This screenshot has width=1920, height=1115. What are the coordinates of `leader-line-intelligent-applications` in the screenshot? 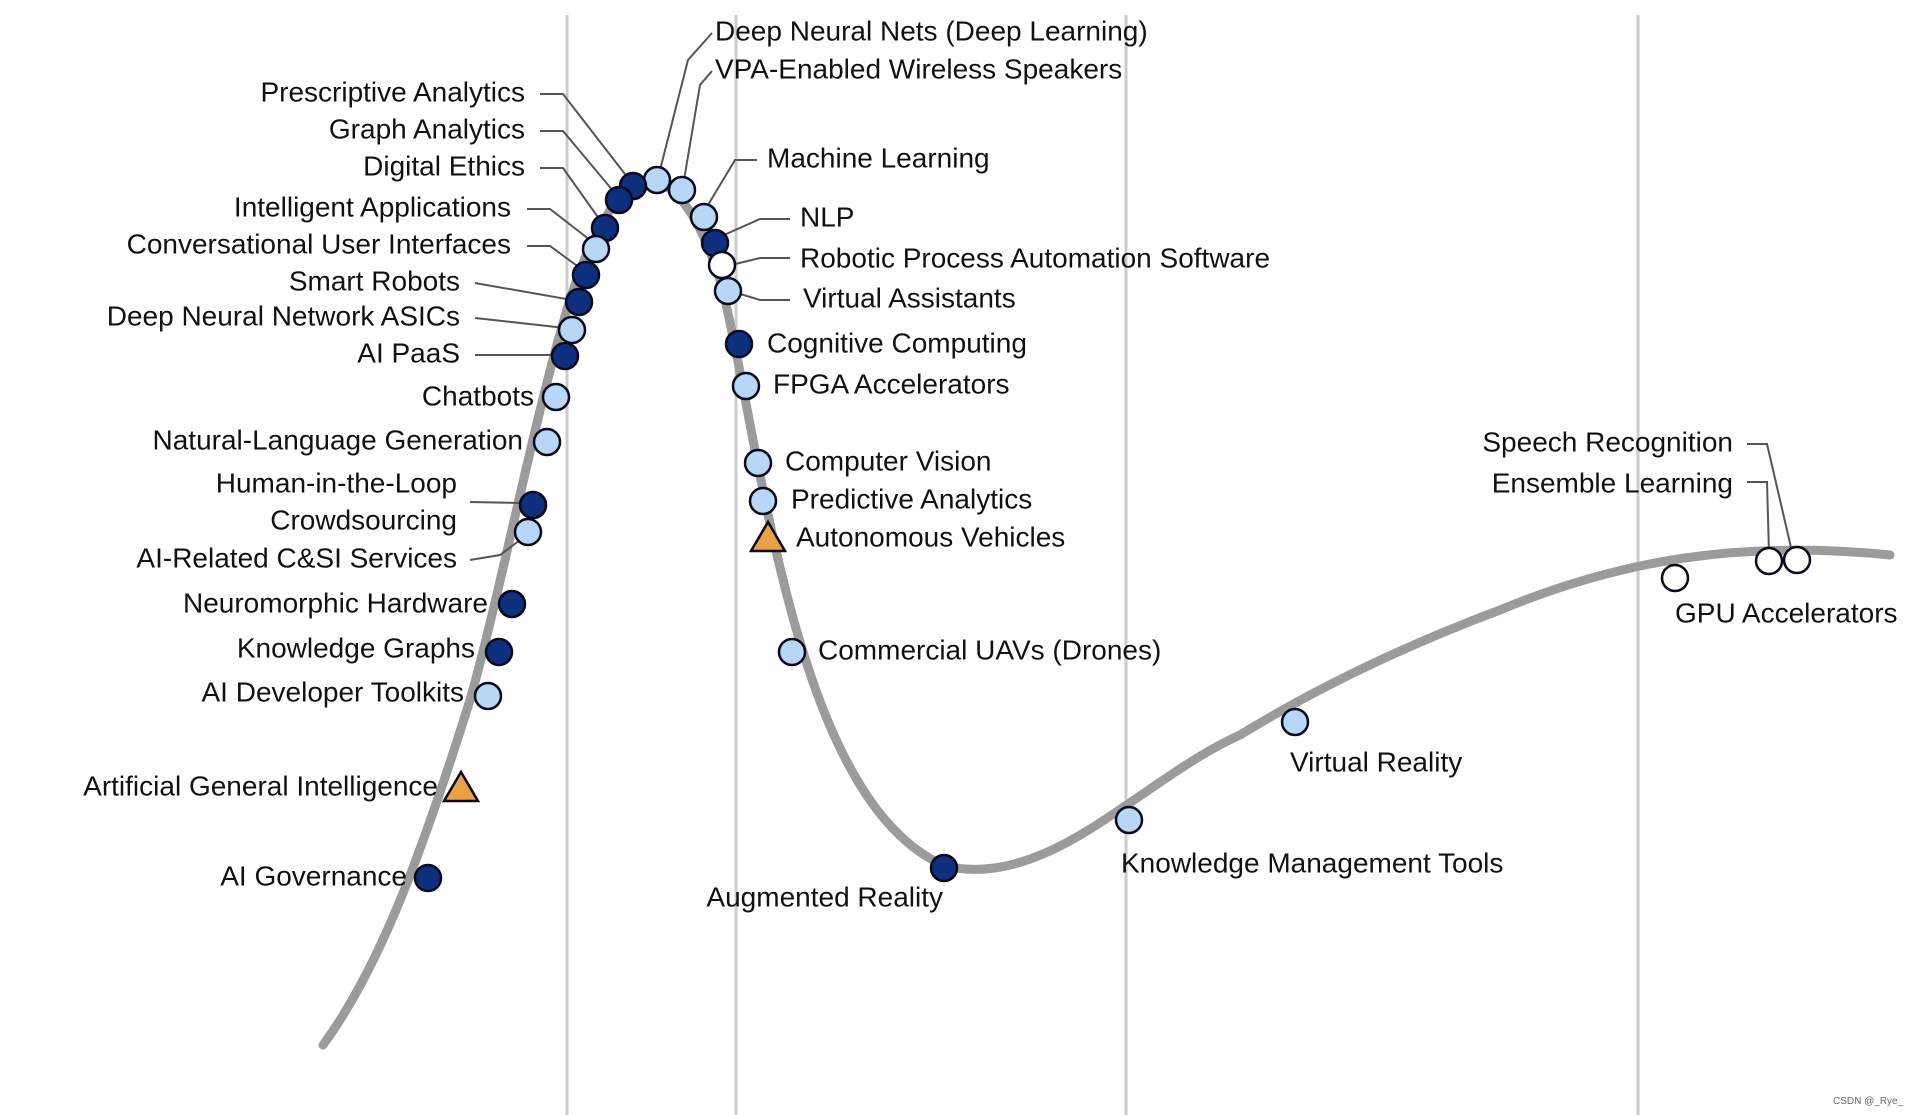 It's located at (559, 224).